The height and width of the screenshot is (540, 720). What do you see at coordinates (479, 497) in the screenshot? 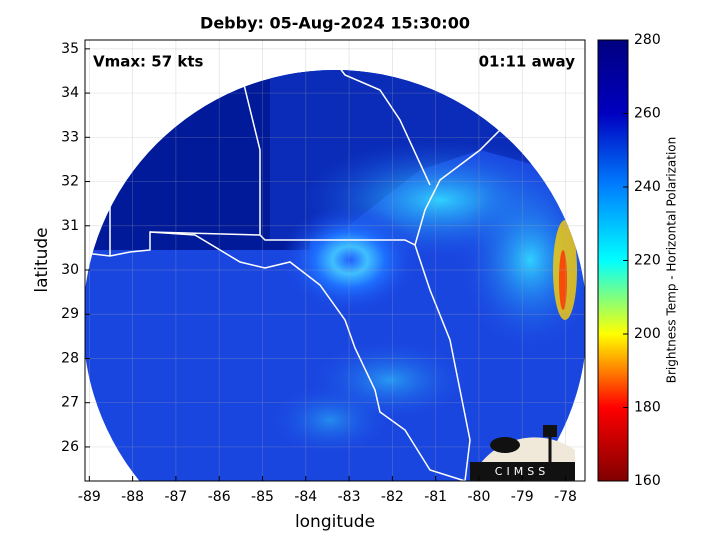
I see `x-tick-label: -80` at bounding box center [479, 497].